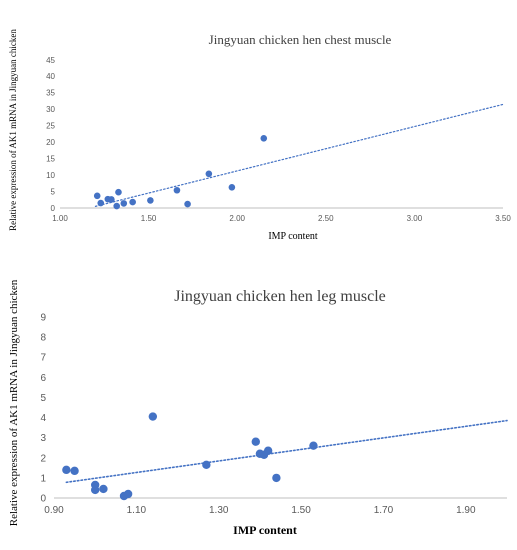 The image size is (517, 550). Describe the element at coordinates (43, 478) in the screenshot. I see `y-tick-label: 1` at that location.